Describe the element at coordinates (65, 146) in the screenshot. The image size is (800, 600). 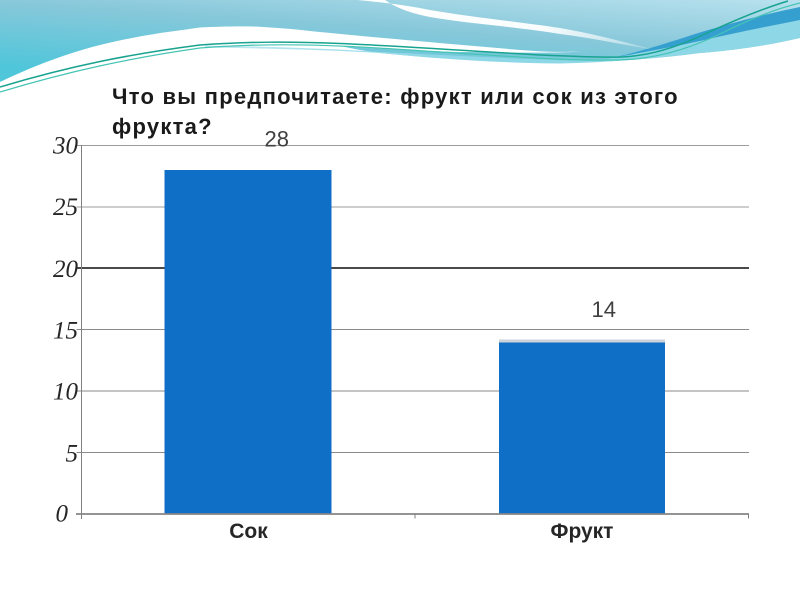
I see `svg-text: 30` at that location.